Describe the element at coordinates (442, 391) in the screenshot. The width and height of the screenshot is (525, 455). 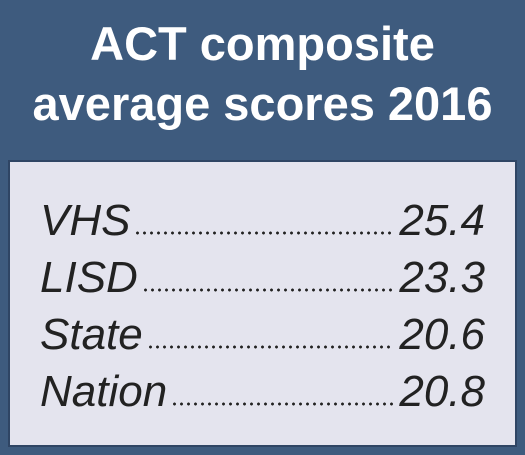
I see `row-score: 20.8` at that location.